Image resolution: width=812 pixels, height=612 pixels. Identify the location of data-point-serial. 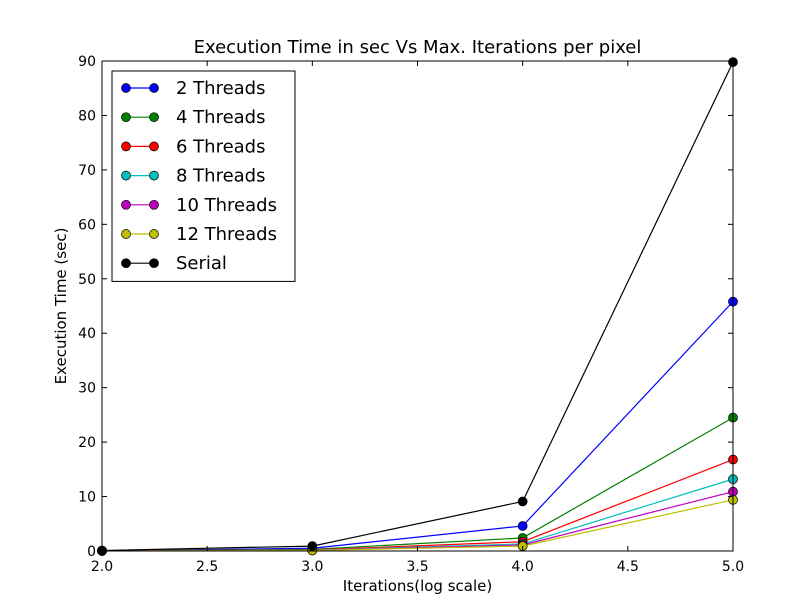
(522, 501).